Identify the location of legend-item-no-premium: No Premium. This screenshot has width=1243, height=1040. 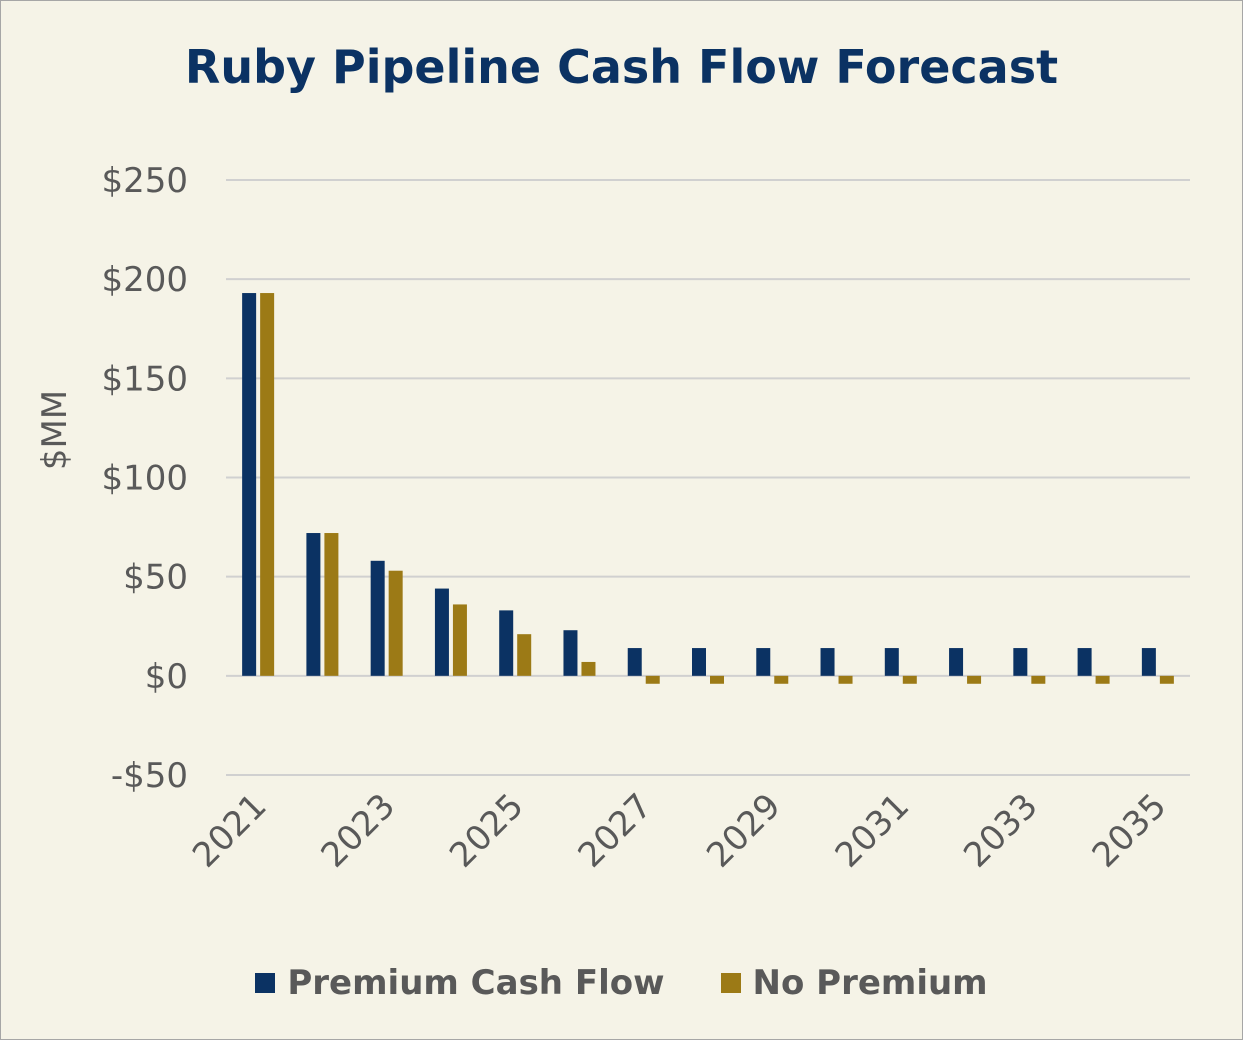
(854, 983).